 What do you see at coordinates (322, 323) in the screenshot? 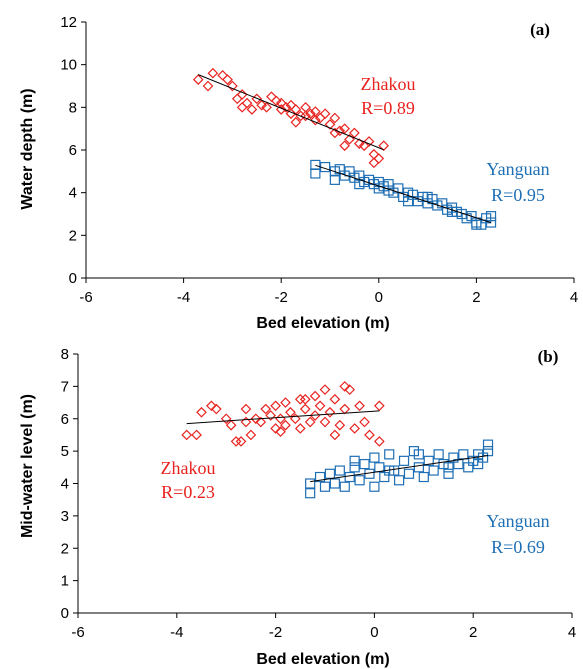
I see `x-axis-label: Bed elevation (m)` at bounding box center [322, 323].